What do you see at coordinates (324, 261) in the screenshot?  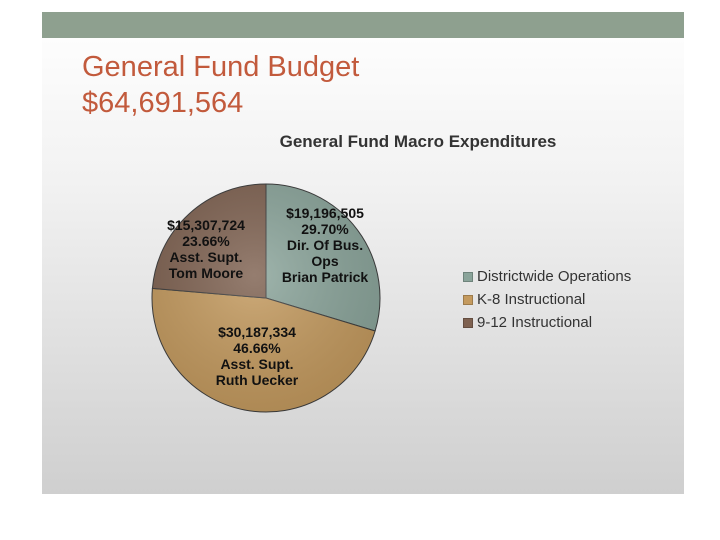 I see `slice-label-line: Ops` at bounding box center [324, 261].